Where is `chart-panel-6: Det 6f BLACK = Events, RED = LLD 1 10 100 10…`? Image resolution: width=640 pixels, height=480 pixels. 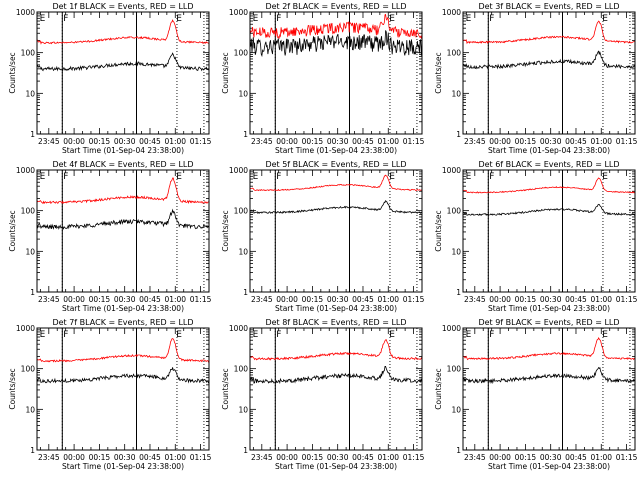
chart-panel-6: Det 6f BLACK = Events, RED = LLD 1 10 100 10… is located at coordinates (536, 236).